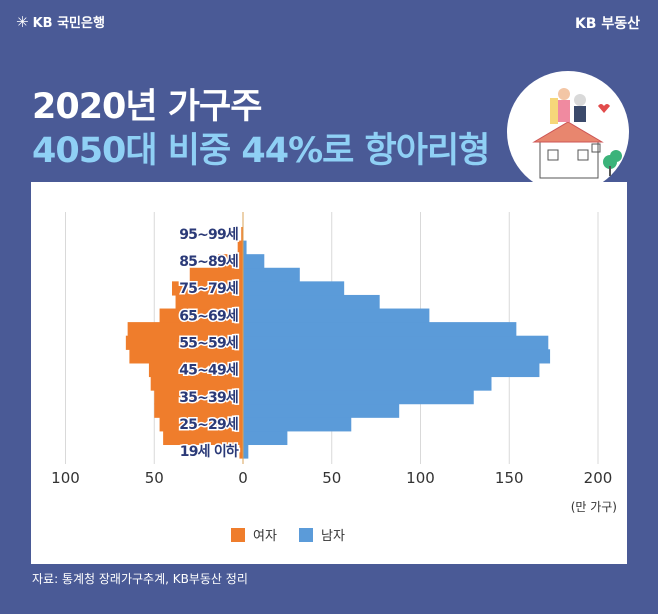 The width and height of the screenshot is (658, 614). What do you see at coordinates (594, 507) in the screenshot?
I see `unit-label: (만 가구)` at bounding box center [594, 507].